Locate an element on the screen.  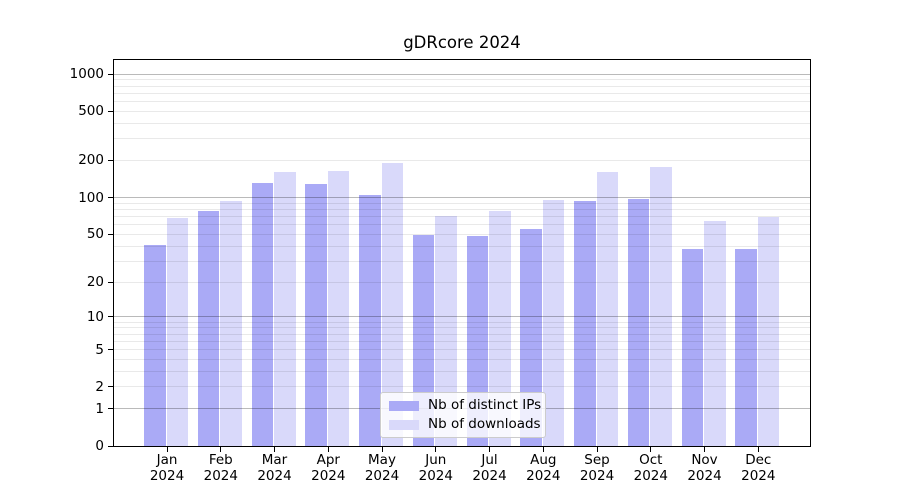
legend-item-distinct-ips: Nb of distinct IPs is located at coordinates (465, 405).